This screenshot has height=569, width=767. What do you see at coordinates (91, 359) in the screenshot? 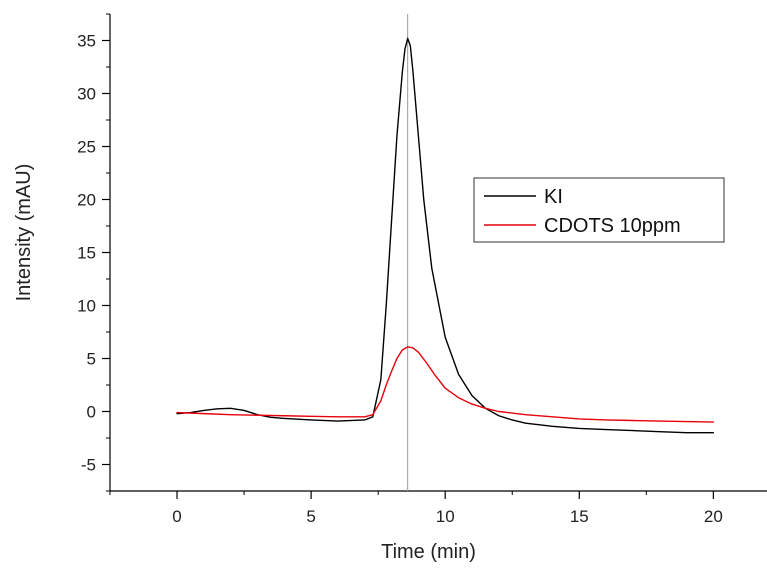
I see `y-tick-label: 5` at bounding box center [91, 359].